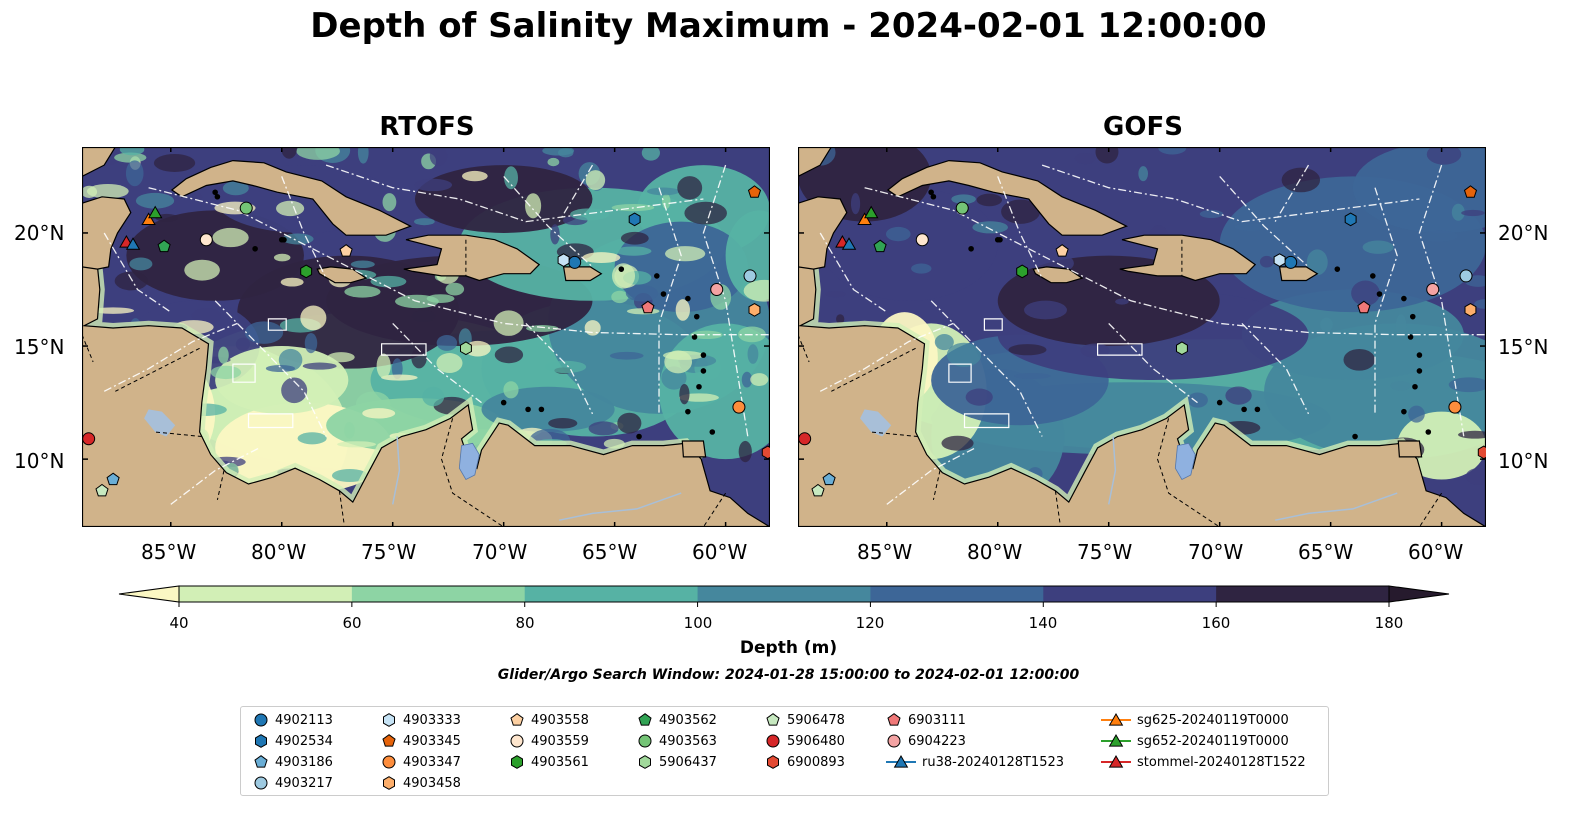  Describe the element at coordinates (421, 720) in the screenshot. I see `legend-item: 4903333` at that location.